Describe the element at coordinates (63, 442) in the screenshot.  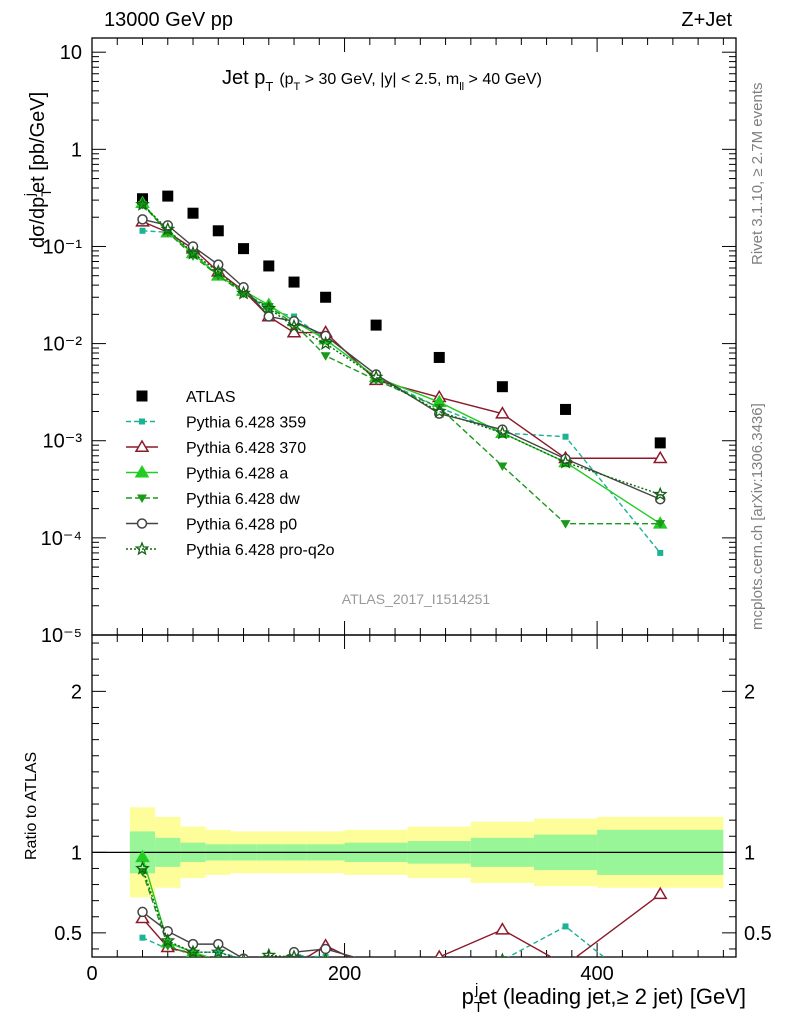
I see `y-tick-label-main: 10⁻³` at that location.